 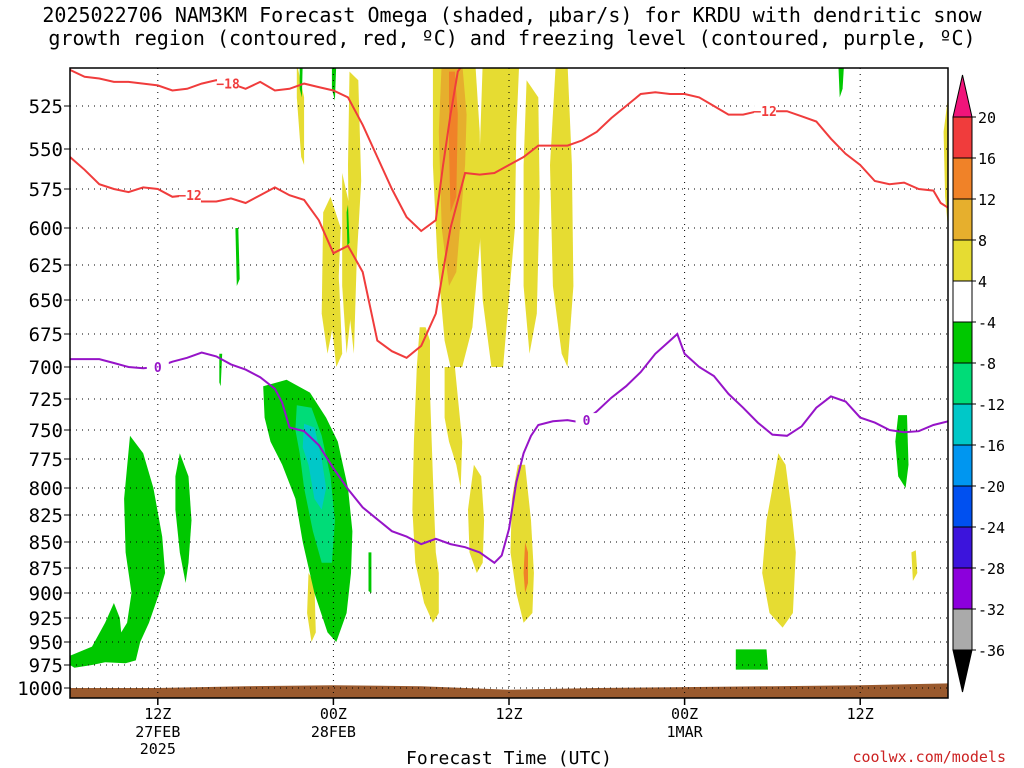 I want to click on contour--18, so click(x=266, y=150).